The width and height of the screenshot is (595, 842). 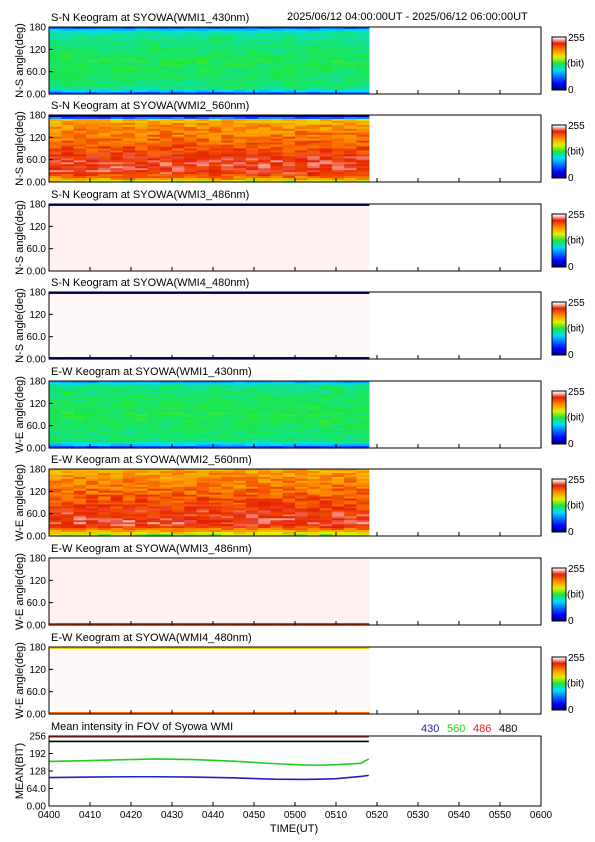 I want to click on y-tick-label: 120, so click(x=37, y=138).